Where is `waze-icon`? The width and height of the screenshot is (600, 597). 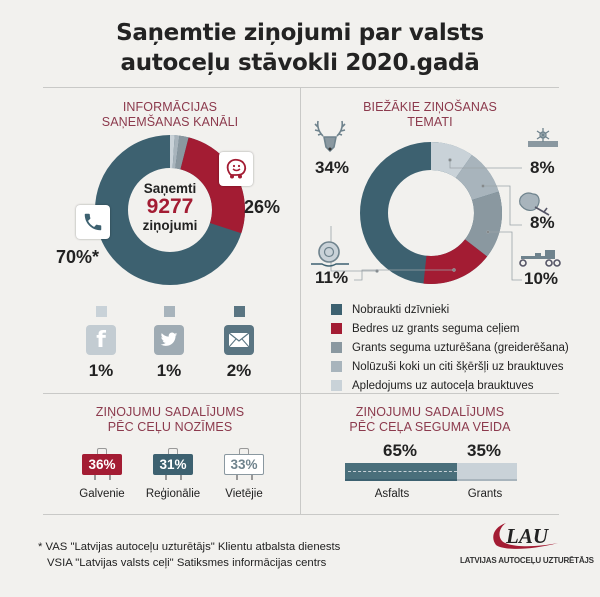 waze-icon is located at coordinates (236, 168).